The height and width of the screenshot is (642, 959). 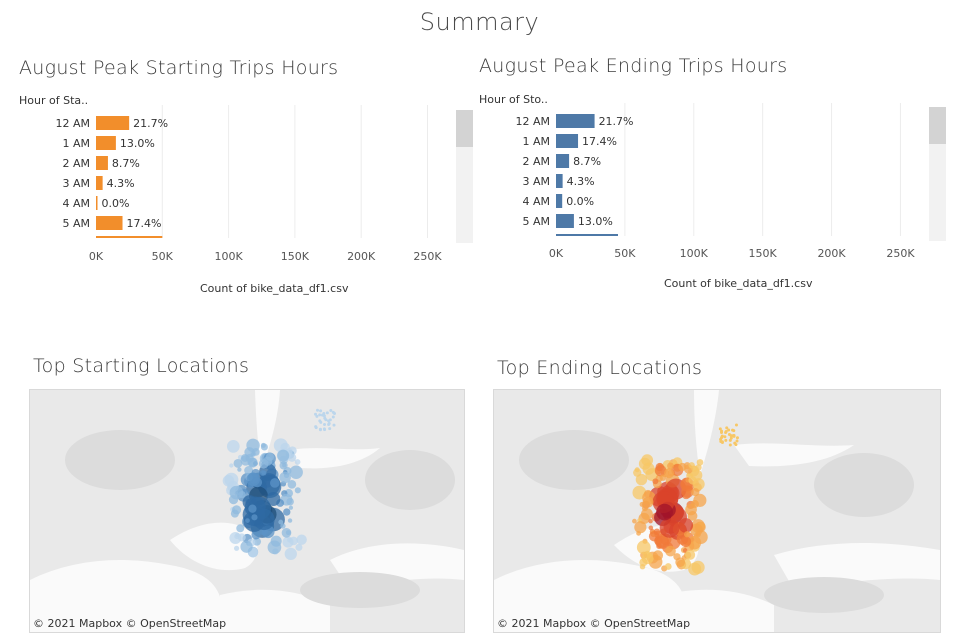 I want to click on category-label: 4 AM, so click(x=536, y=201).